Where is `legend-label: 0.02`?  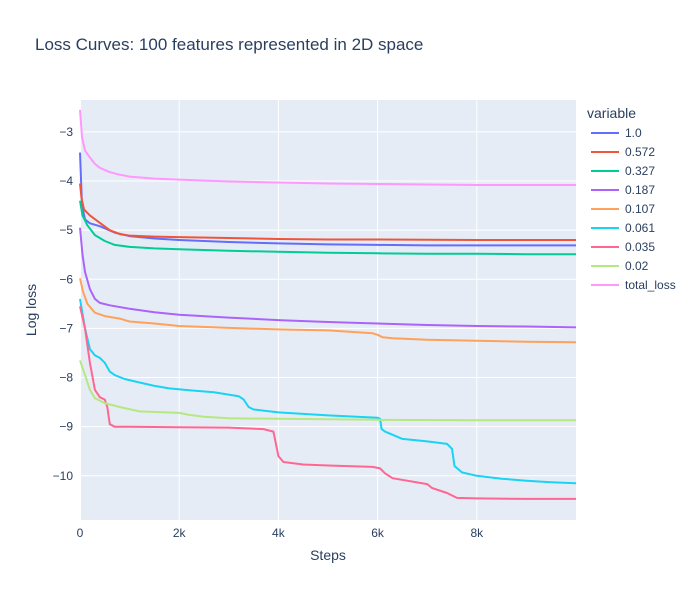 legend-label: 0.02 is located at coordinates (637, 266).